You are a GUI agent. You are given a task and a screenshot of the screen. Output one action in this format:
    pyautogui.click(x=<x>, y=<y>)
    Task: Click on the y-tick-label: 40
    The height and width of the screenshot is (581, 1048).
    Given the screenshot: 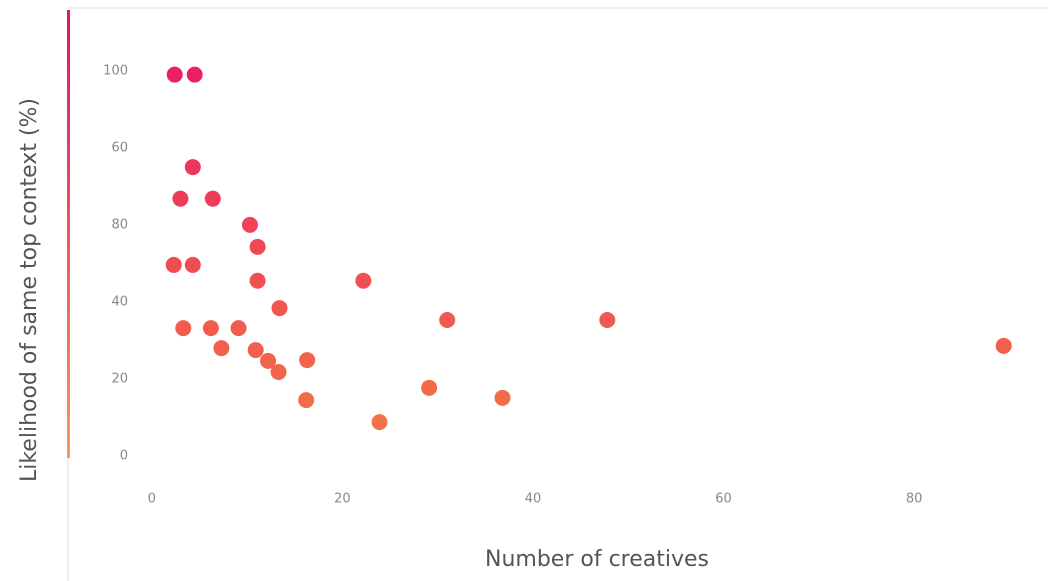 What is the action you would take?
    pyautogui.click(x=119, y=301)
    